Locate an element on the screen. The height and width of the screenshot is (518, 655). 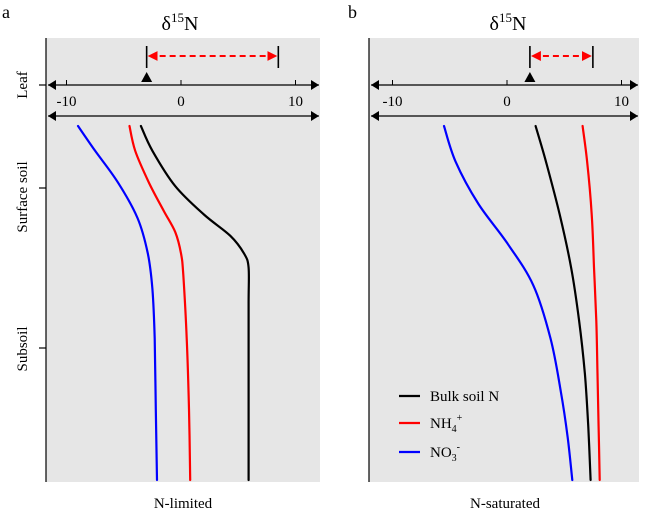
legend-label-no3: NO3- is located at coordinates (445, 453).